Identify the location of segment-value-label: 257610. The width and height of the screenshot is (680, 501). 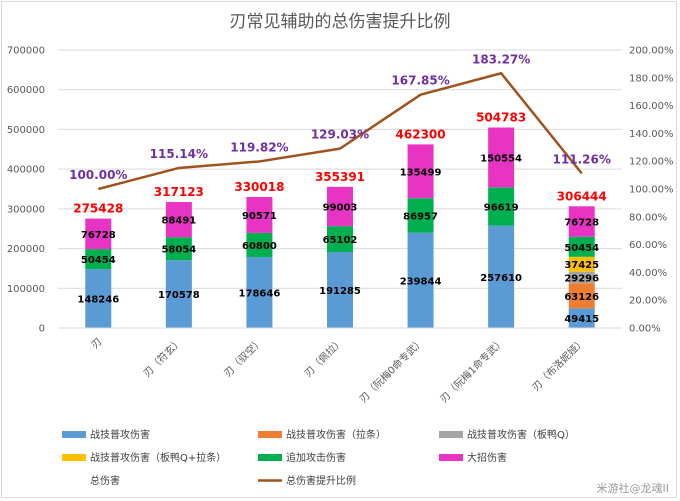
(501, 278).